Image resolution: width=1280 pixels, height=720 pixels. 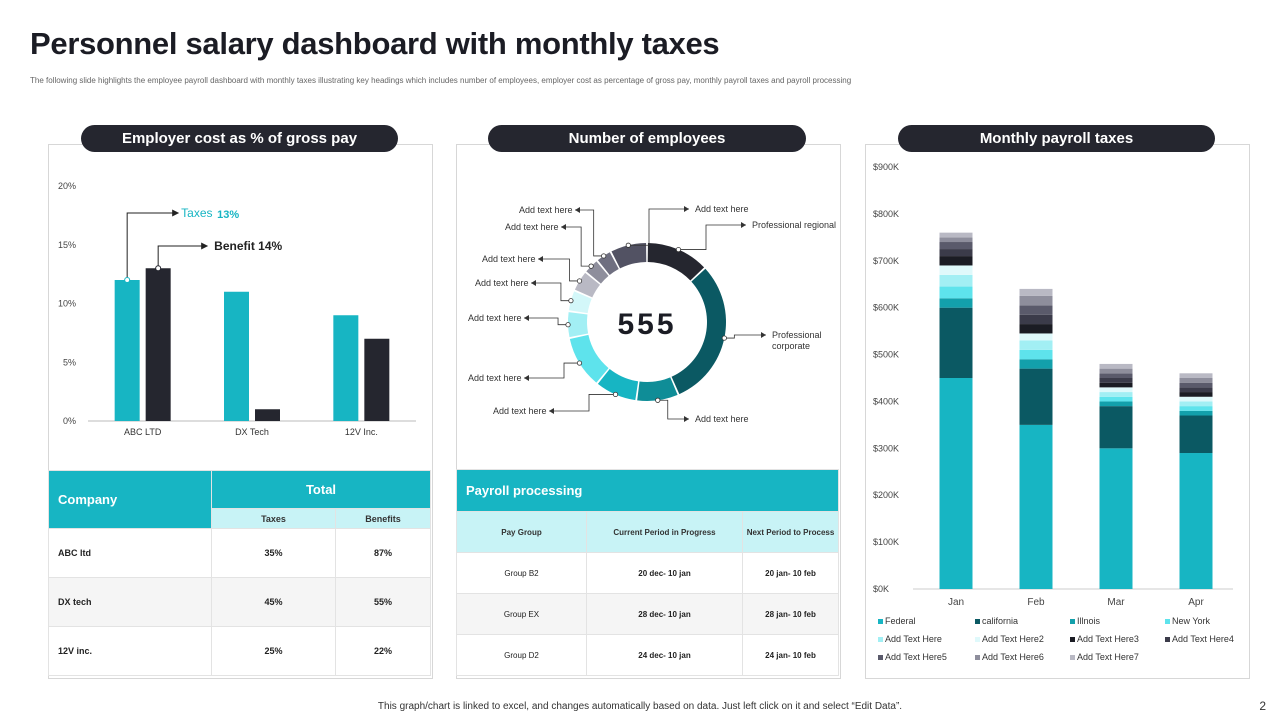 What do you see at coordinates (1000, 621) in the screenshot?
I see `legend-label: california` at bounding box center [1000, 621].